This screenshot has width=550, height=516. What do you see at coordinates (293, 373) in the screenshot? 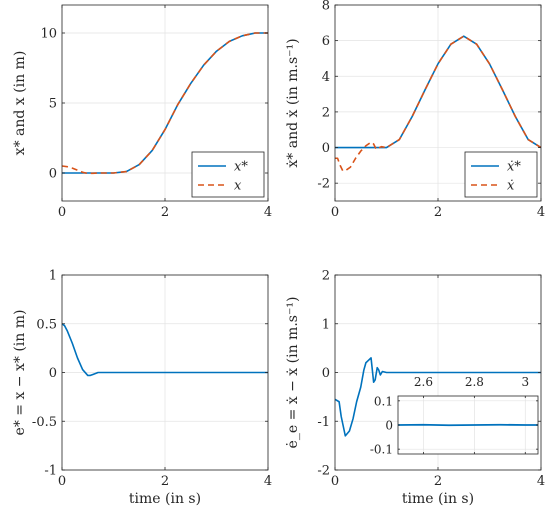
I see `y-axis-label: ė_e = ẋ − ẋ (in m.s⁻¹)` at bounding box center [293, 373].